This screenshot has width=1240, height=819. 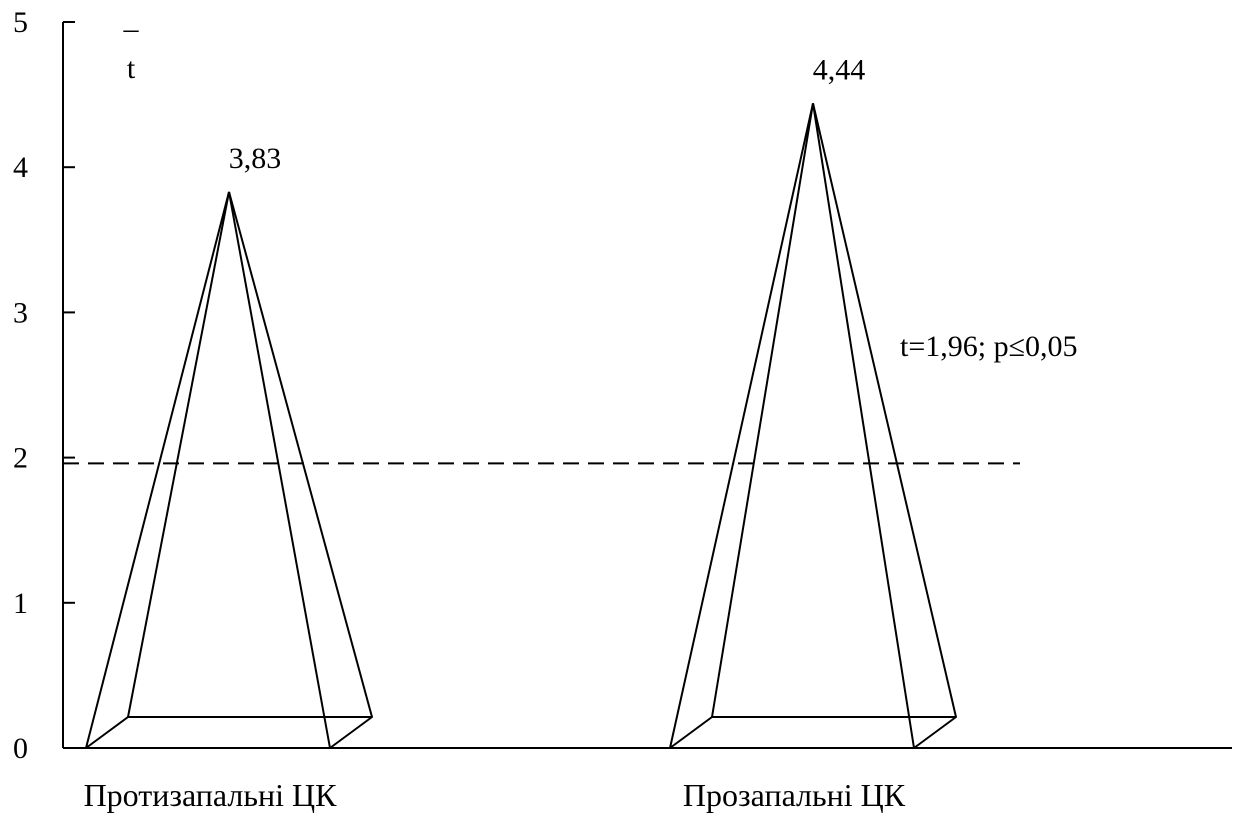 What do you see at coordinates (20, 22) in the screenshot?
I see `y-tick-label: 5` at bounding box center [20, 22].